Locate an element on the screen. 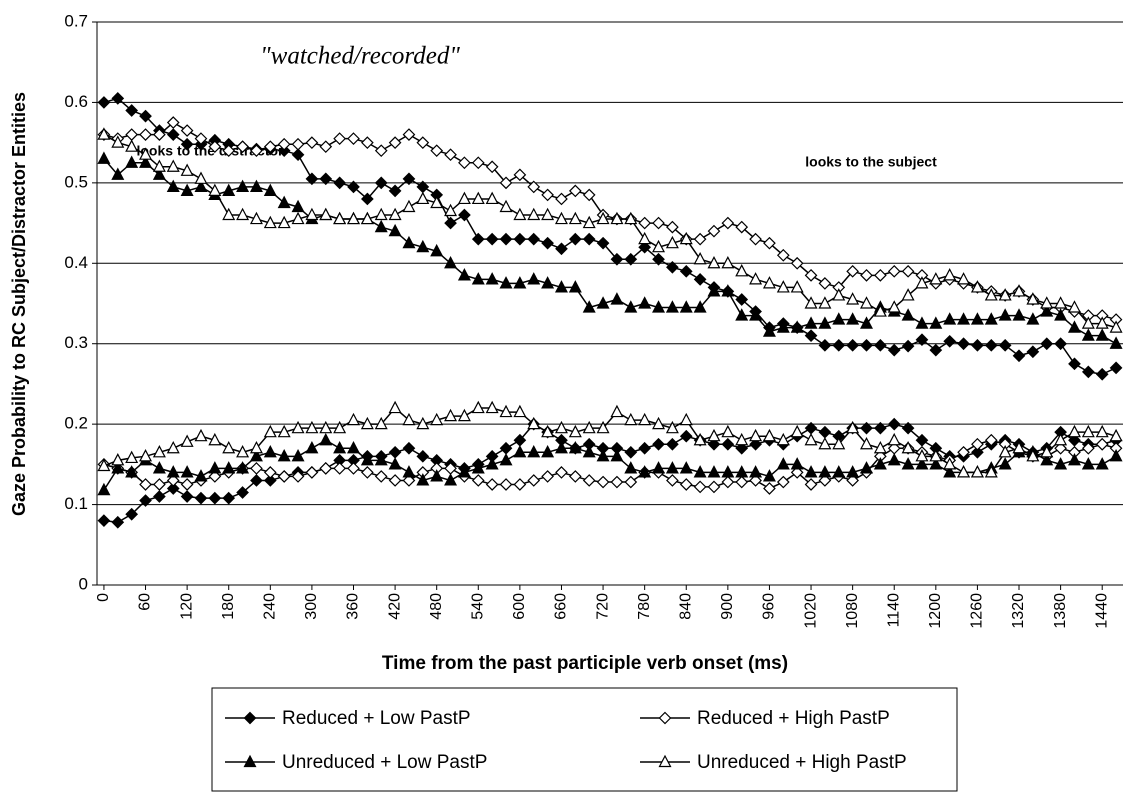 The width and height of the screenshot is (1133, 792). legend-marker is located at coordinates (665, 718).